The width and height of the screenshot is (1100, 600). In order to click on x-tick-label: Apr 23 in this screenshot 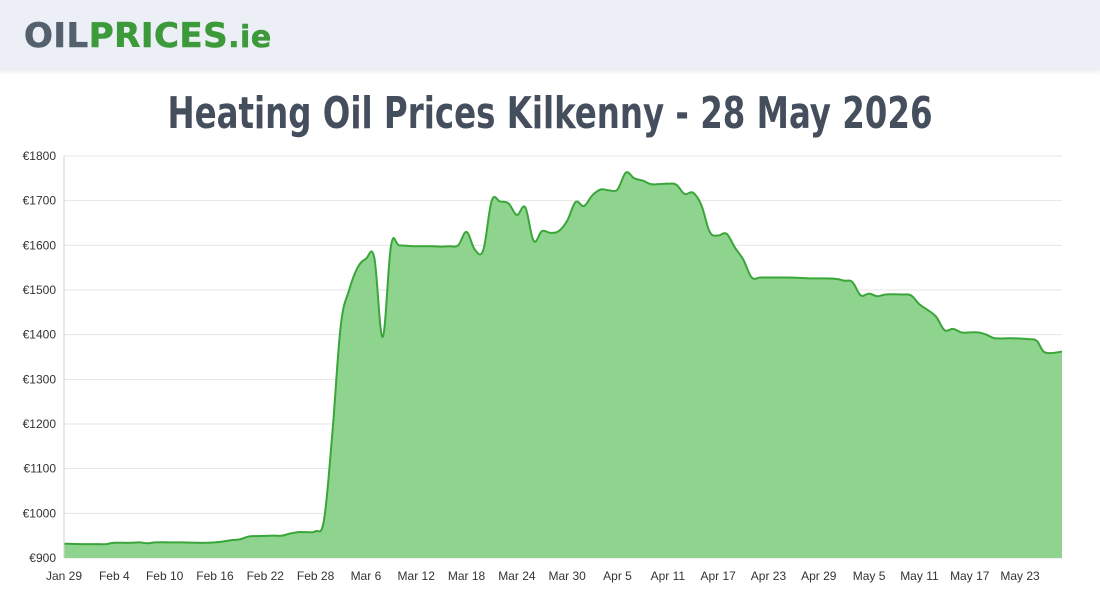, I will do `click(769, 576)`.